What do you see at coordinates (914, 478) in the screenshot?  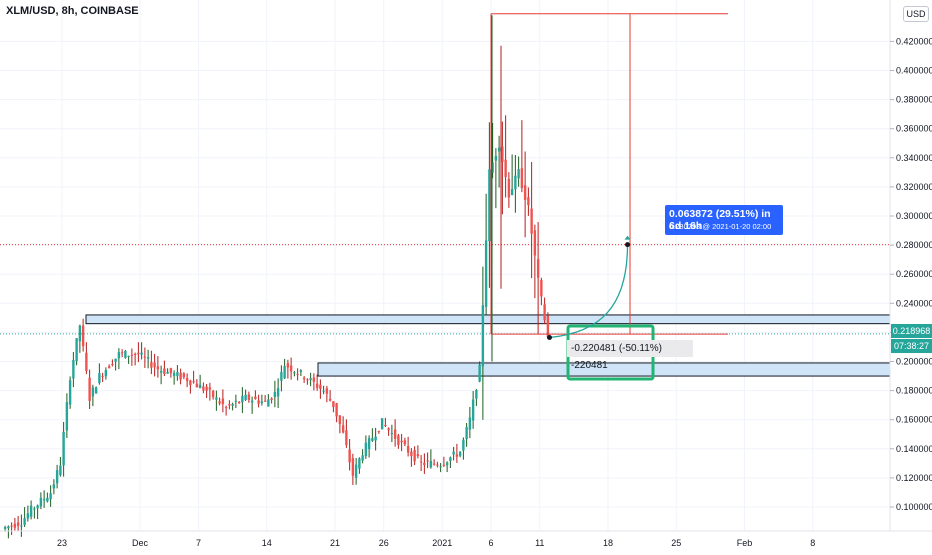 I see `y-tick-label: 0.120000` at bounding box center [914, 478].